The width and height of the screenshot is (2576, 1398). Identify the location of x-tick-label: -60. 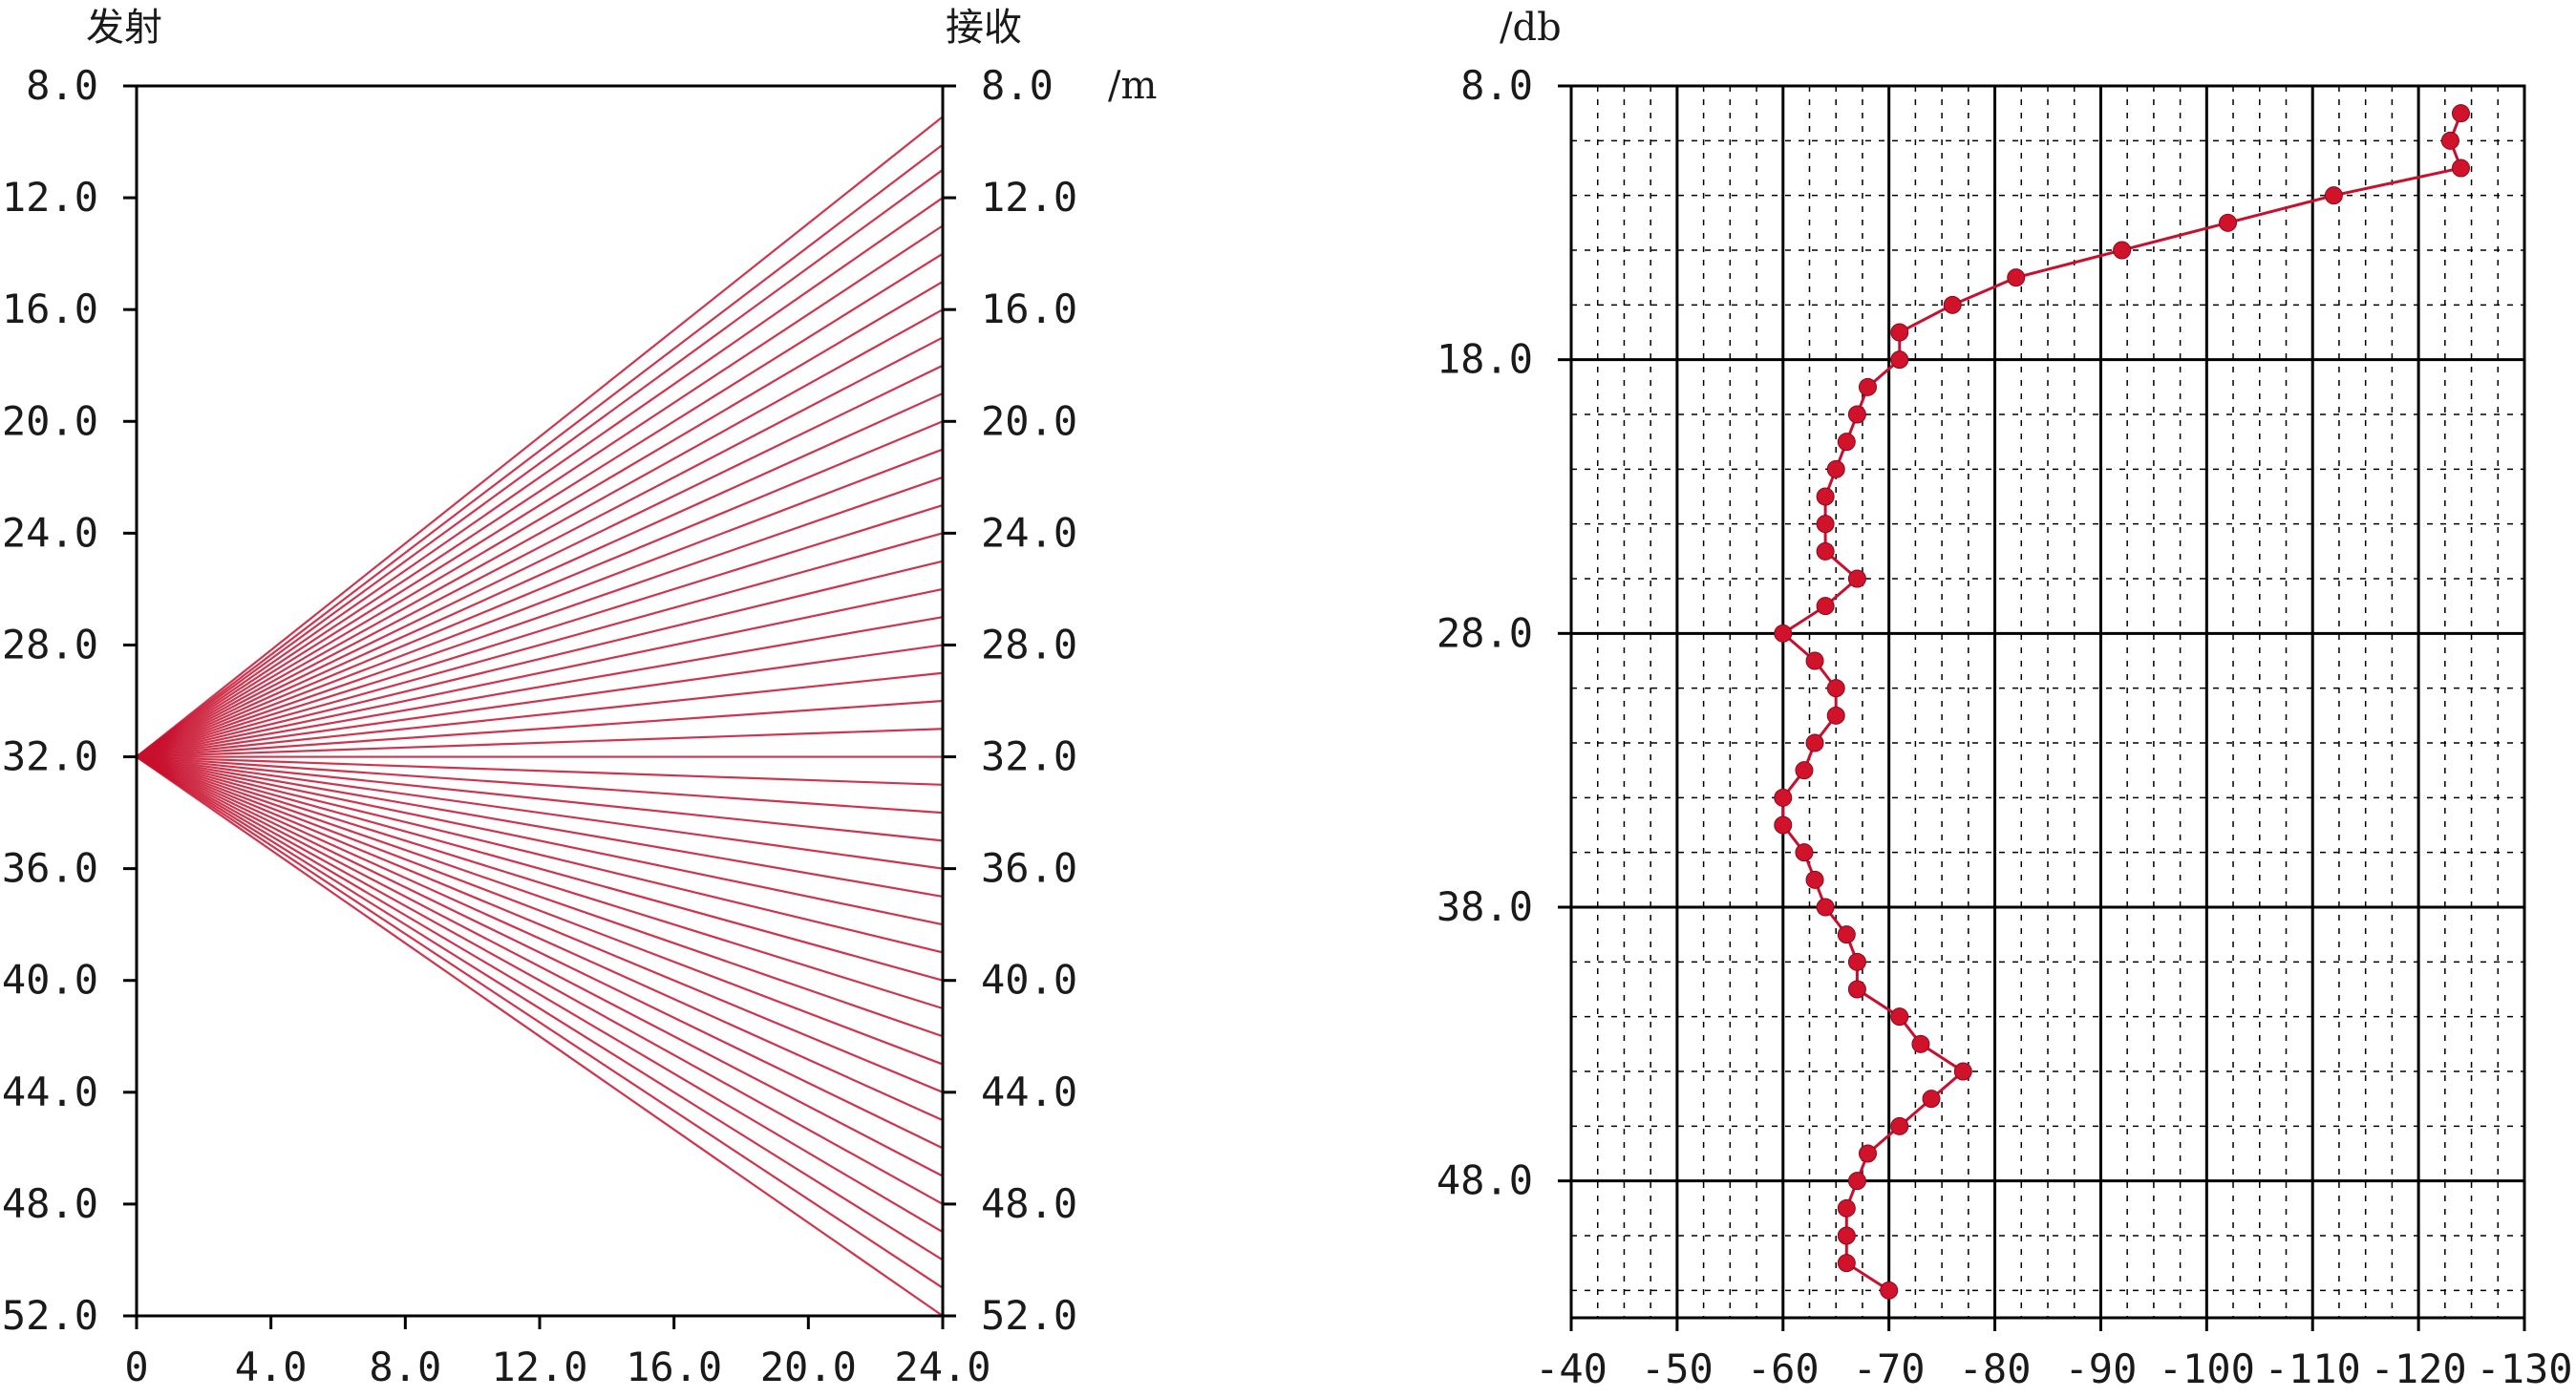
(1783, 1368).